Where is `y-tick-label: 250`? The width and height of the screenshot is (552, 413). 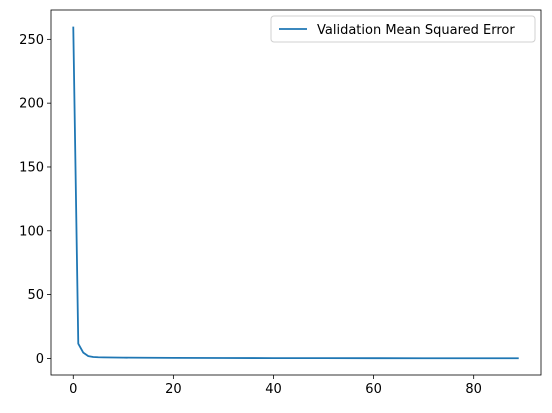
y-tick-label: 250 is located at coordinates (31, 40).